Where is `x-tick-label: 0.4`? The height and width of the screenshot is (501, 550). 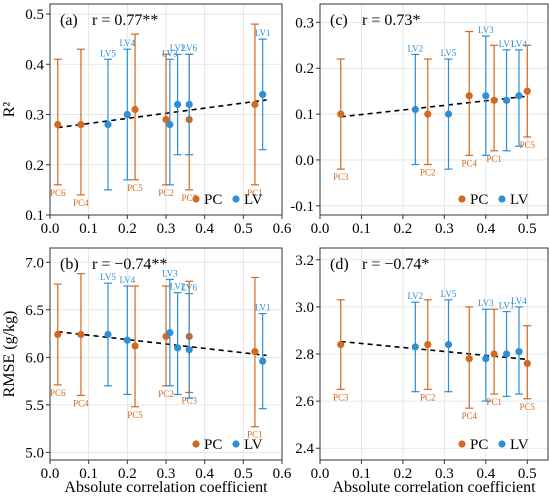
x-tick-label: 0.4 is located at coordinates (485, 229).